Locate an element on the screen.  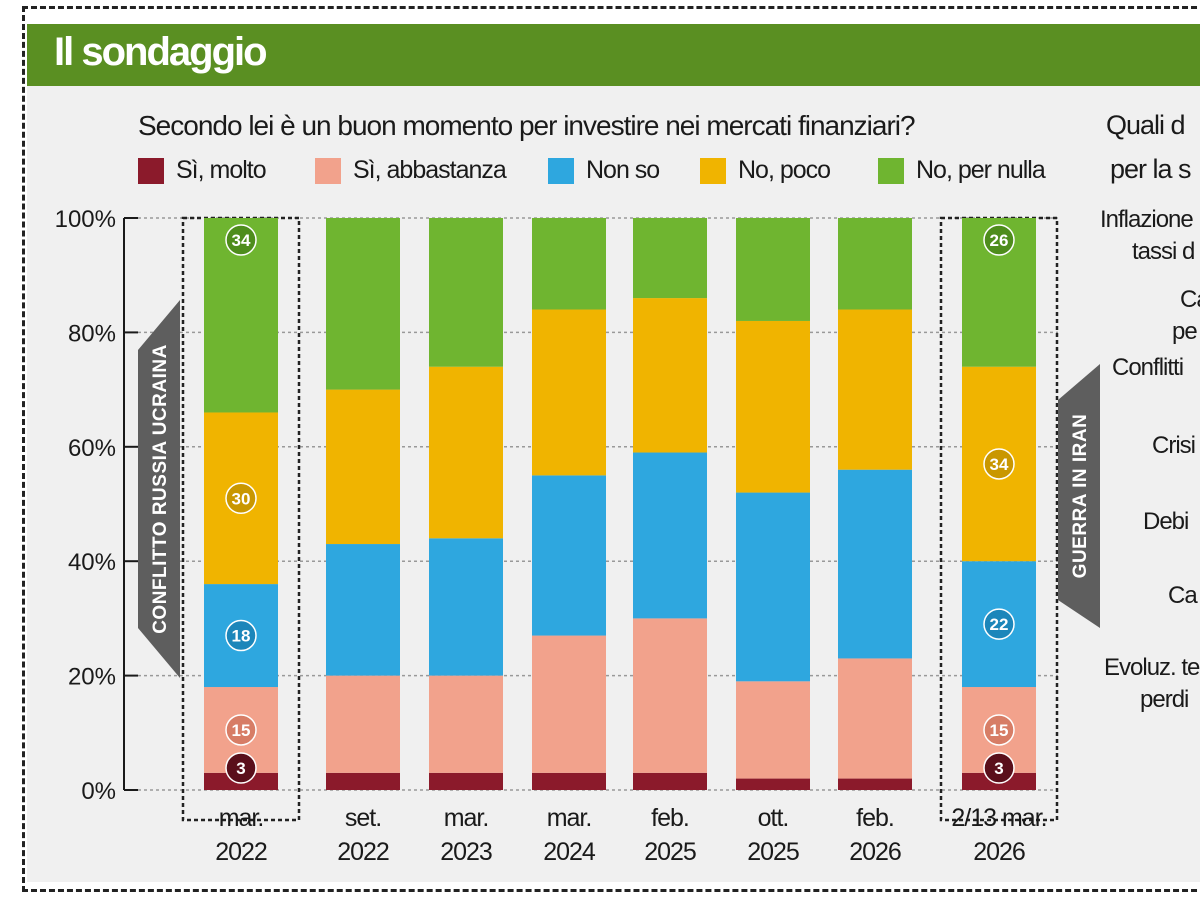
legend-item-si-molto: Sì, molto is located at coordinates (202, 170).